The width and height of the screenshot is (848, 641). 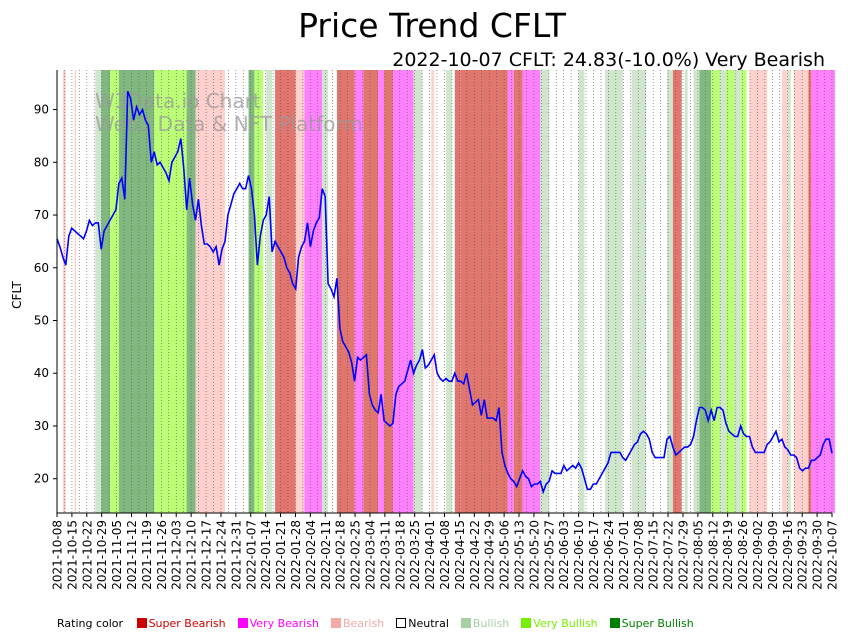 What do you see at coordinates (683, 555) in the screenshot?
I see `x-tick-label: 2022-07-29` at bounding box center [683, 555].